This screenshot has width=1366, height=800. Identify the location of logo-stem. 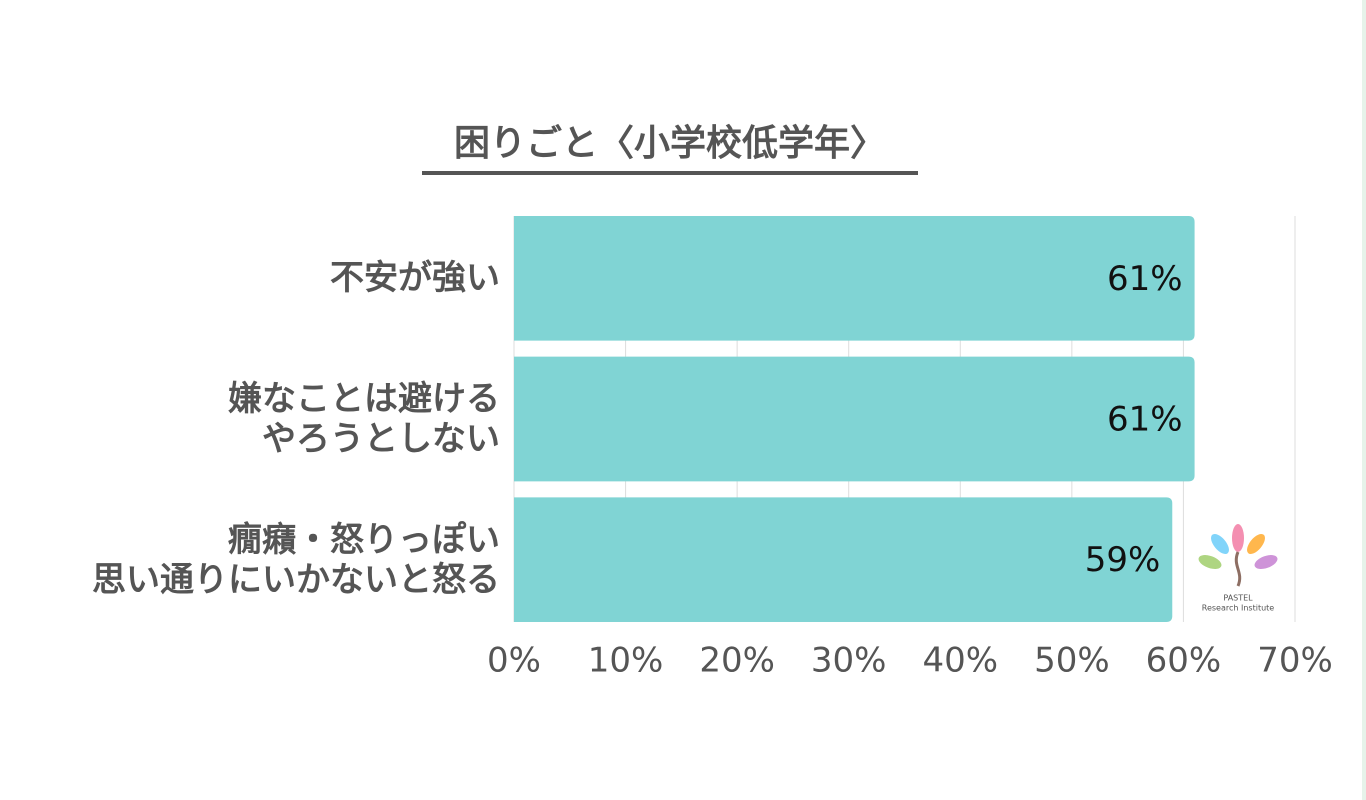
(1238, 569).